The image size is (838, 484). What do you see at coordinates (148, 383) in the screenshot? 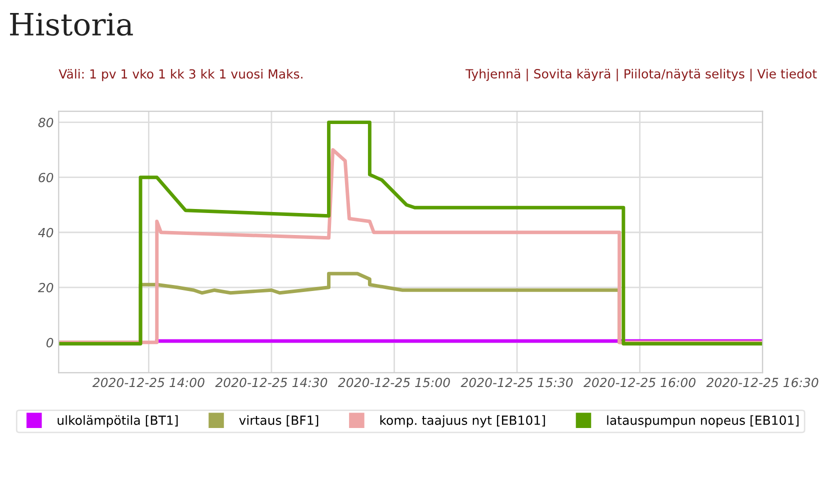
I see `x-tick-label: 2020-12-25 14:00` at bounding box center [148, 383].